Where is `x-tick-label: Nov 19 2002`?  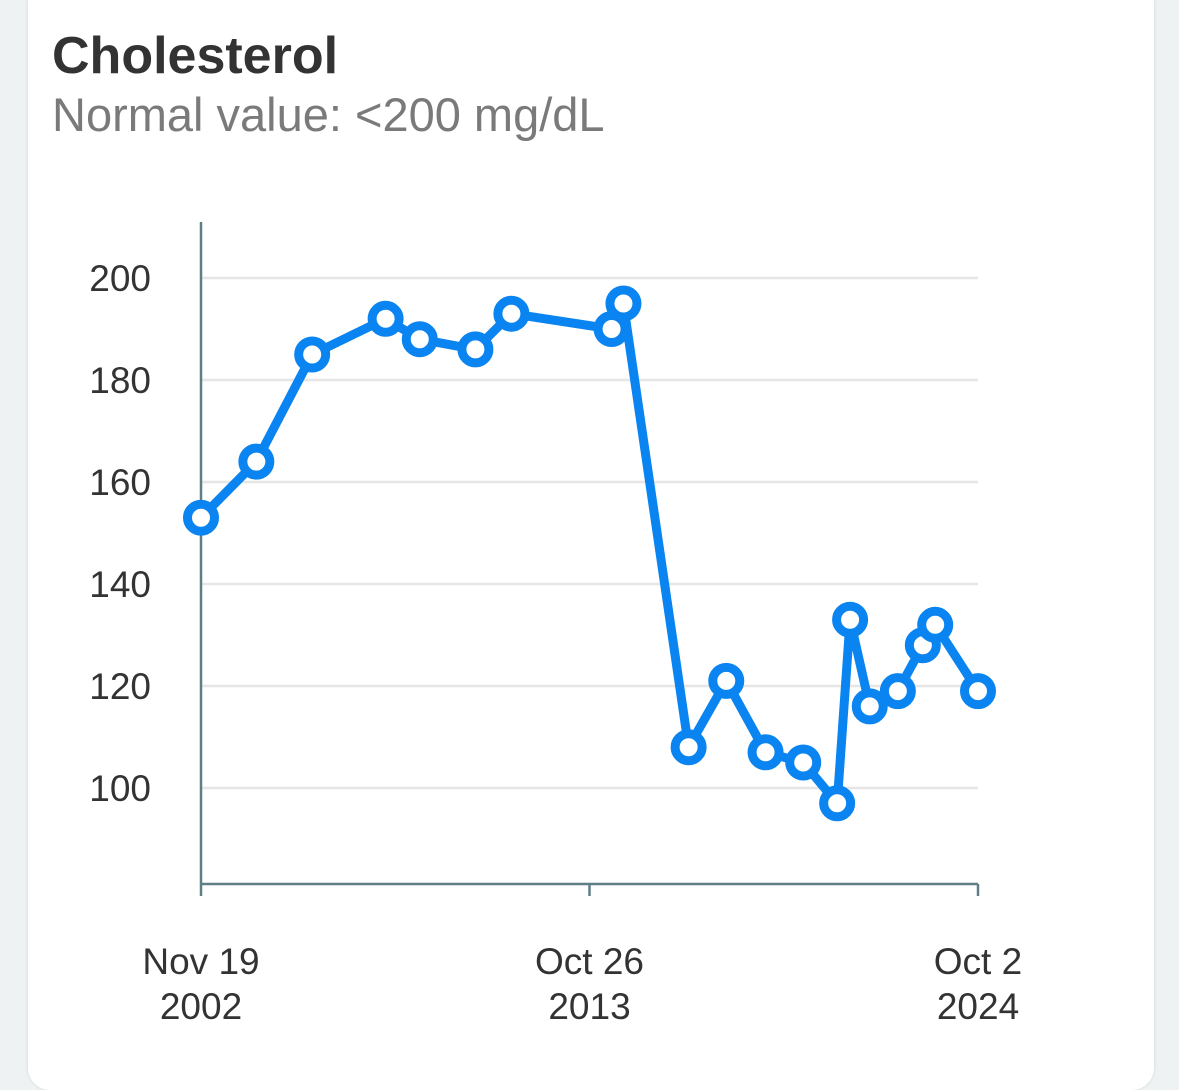 x-tick-label: Nov 19 2002 is located at coordinates (200, 984).